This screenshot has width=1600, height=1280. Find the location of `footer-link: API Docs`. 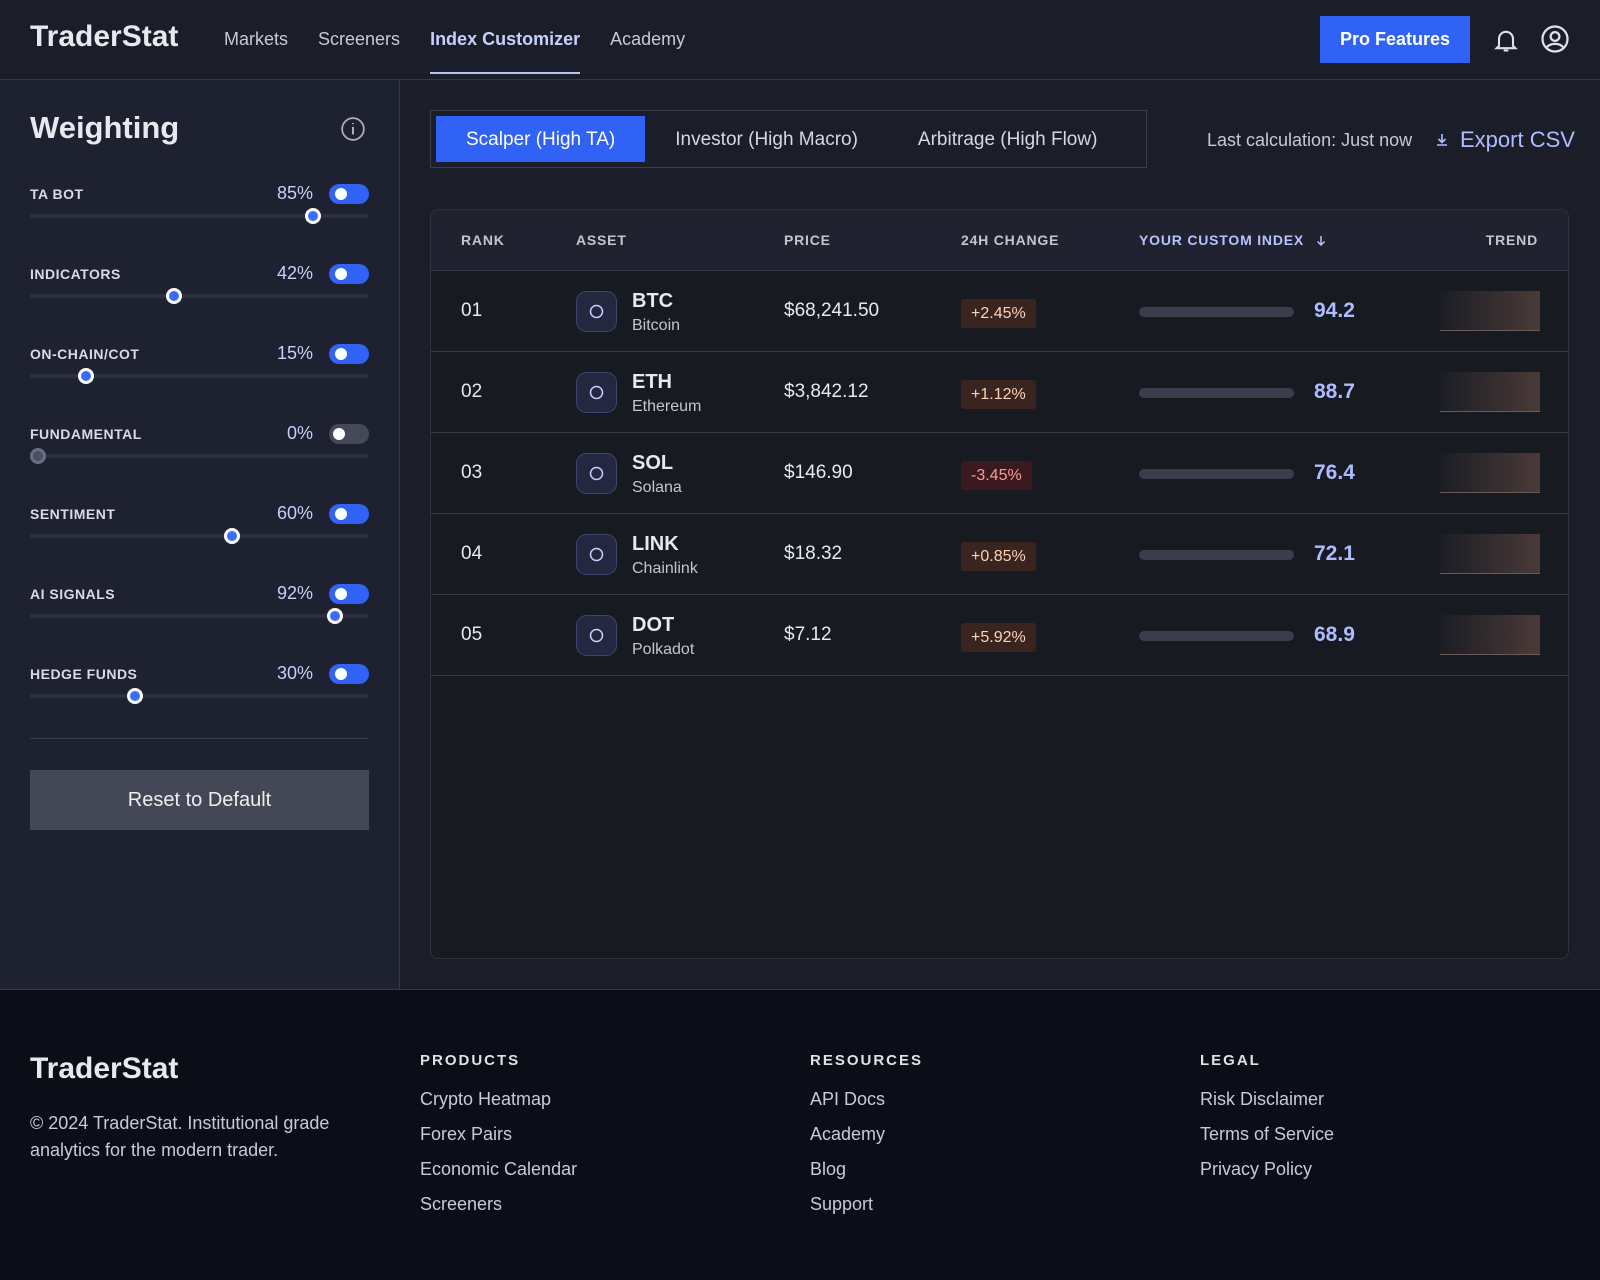

footer-link: API Docs is located at coordinates (848, 1099).